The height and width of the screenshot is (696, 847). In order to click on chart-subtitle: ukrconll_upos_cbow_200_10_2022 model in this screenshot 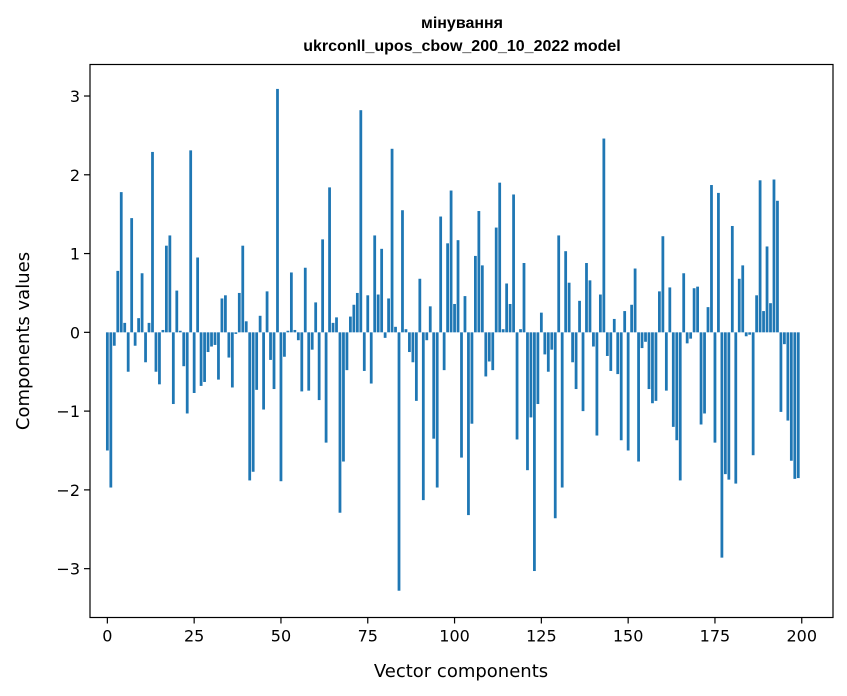, I will do `click(461, 46)`.